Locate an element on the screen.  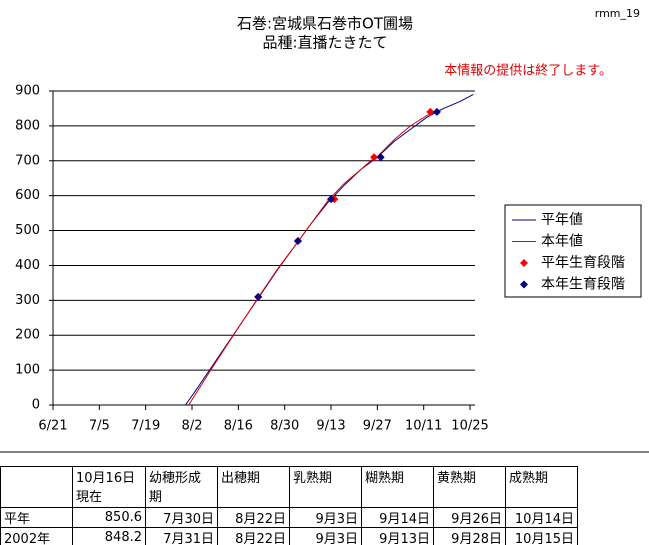
table-header: 10月16日 現在 幼穂形成期出穂期 乳熟期 糊熟期 黄熟期 成熟期 is located at coordinates (289, 487).